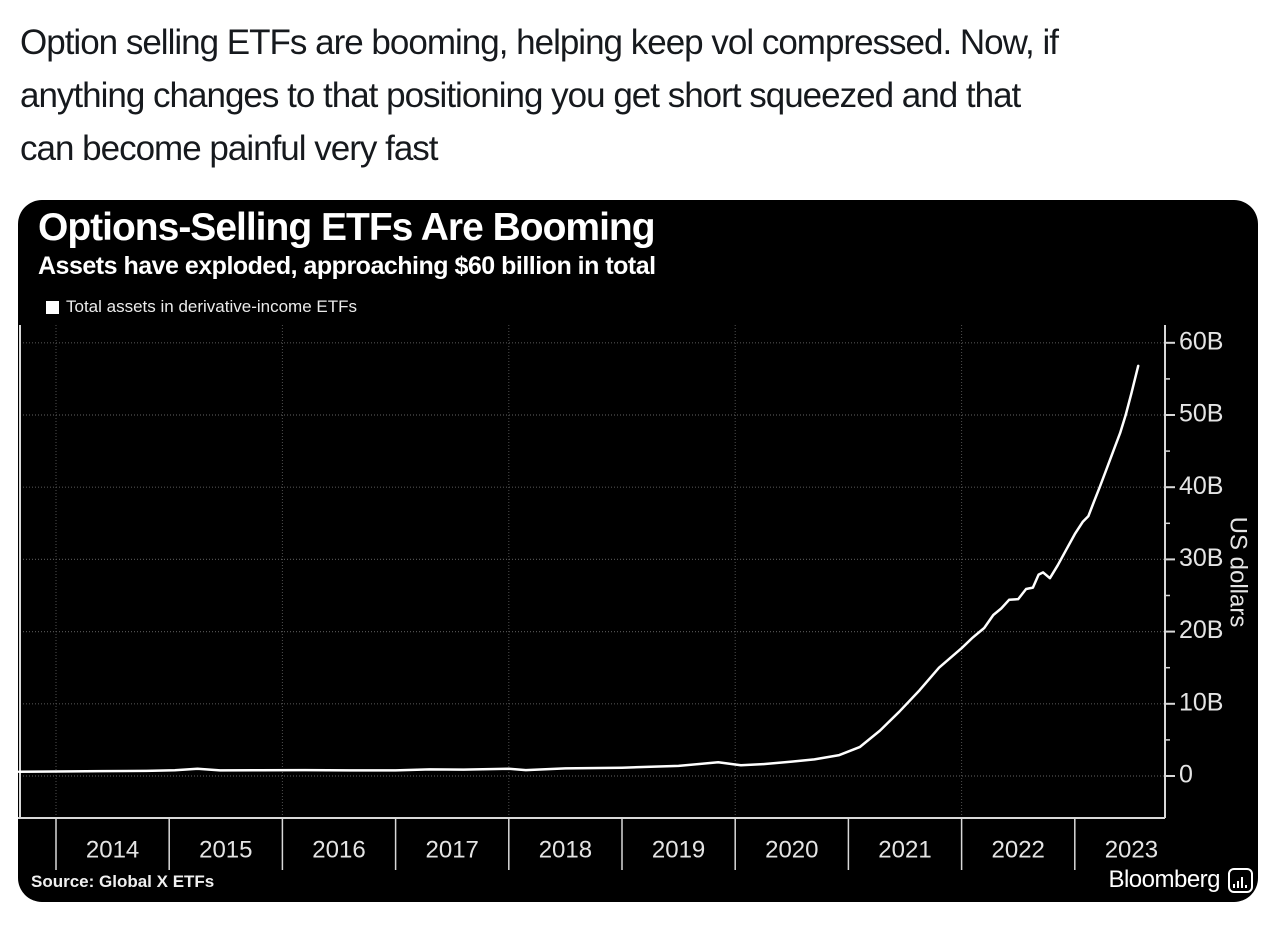 The width and height of the screenshot is (1280, 925). Describe the element at coordinates (347, 227) in the screenshot. I see `chart-title: Options-Selling ETFs Are Booming` at that location.